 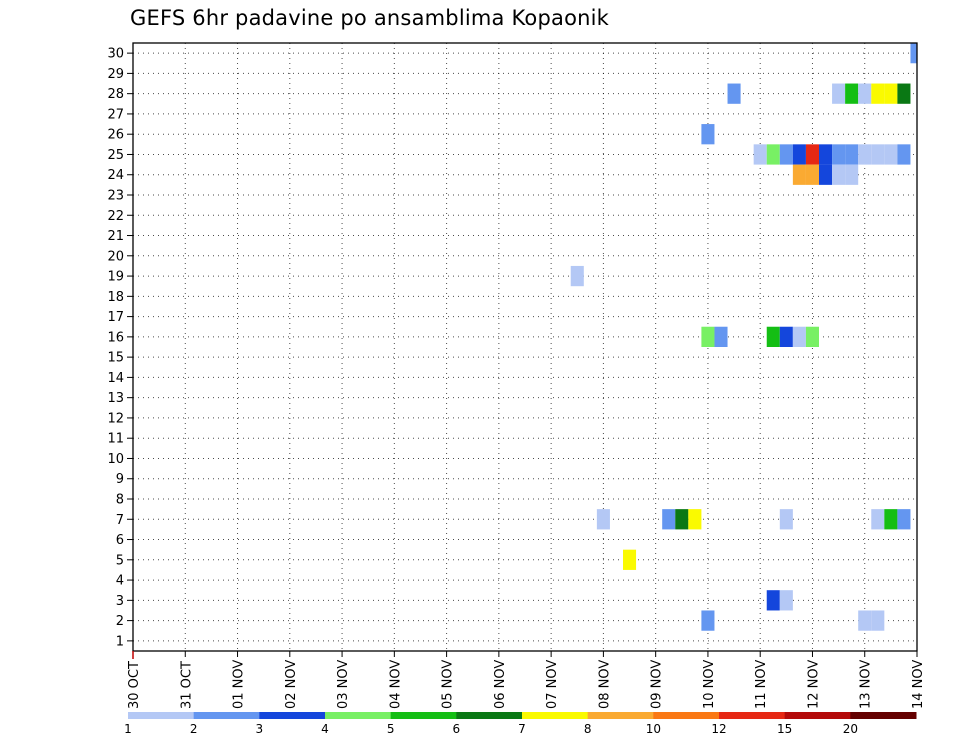 I want to click on colorbar-label: 4, so click(x=325, y=729).